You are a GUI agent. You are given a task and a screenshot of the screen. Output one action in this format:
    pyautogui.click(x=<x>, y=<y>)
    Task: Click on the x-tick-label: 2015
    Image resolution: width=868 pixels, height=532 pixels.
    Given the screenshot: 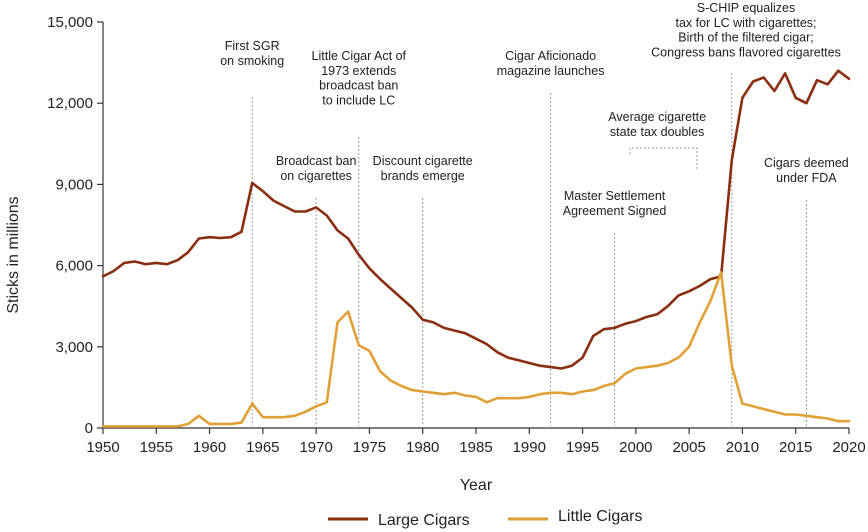 What is the action you would take?
    pyautogui.click(x=795, y=447)
    